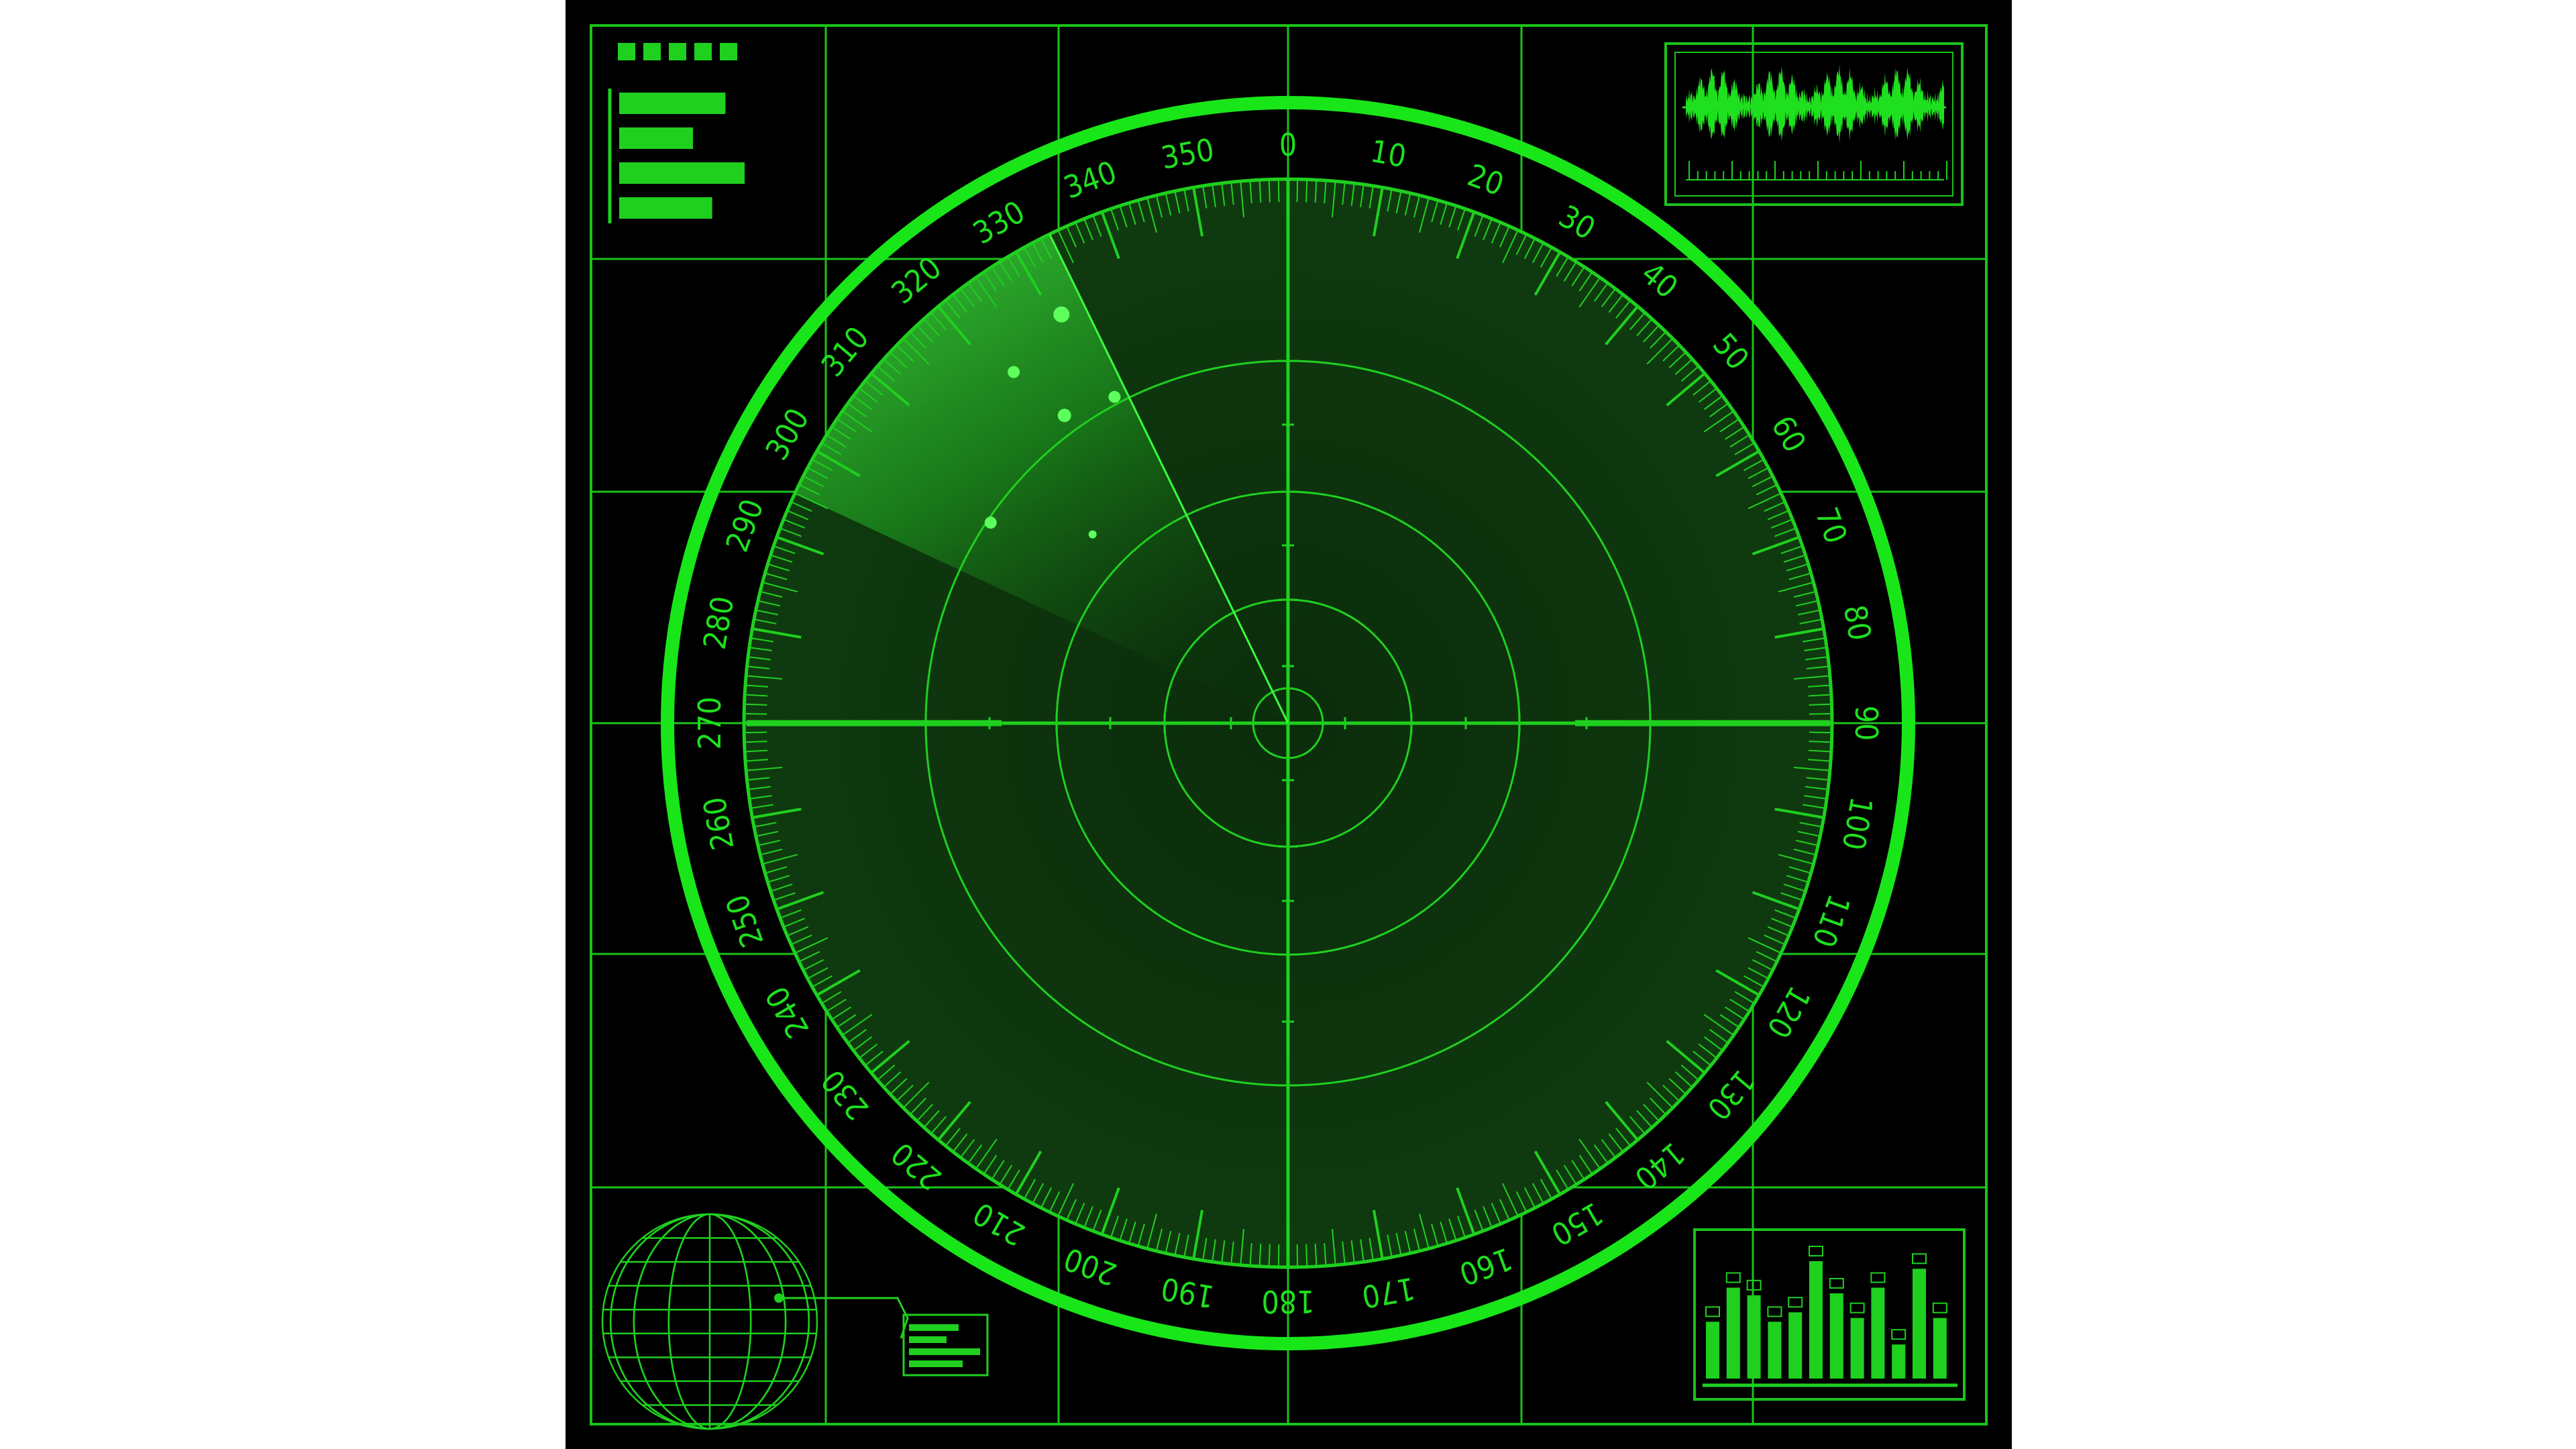  Describe the element at coordinates (1188, 153) in the screenshot. I see `bearing-label-350: 350` at that location.